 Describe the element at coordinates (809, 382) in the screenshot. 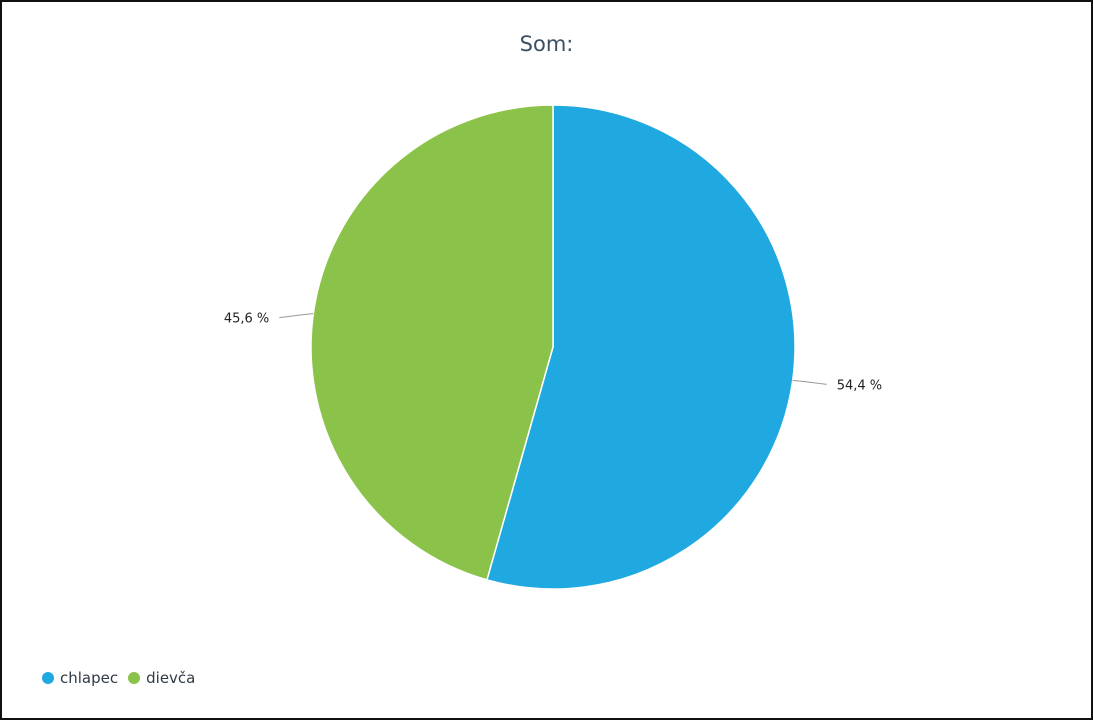

I see `connector-chlapec` at that location.